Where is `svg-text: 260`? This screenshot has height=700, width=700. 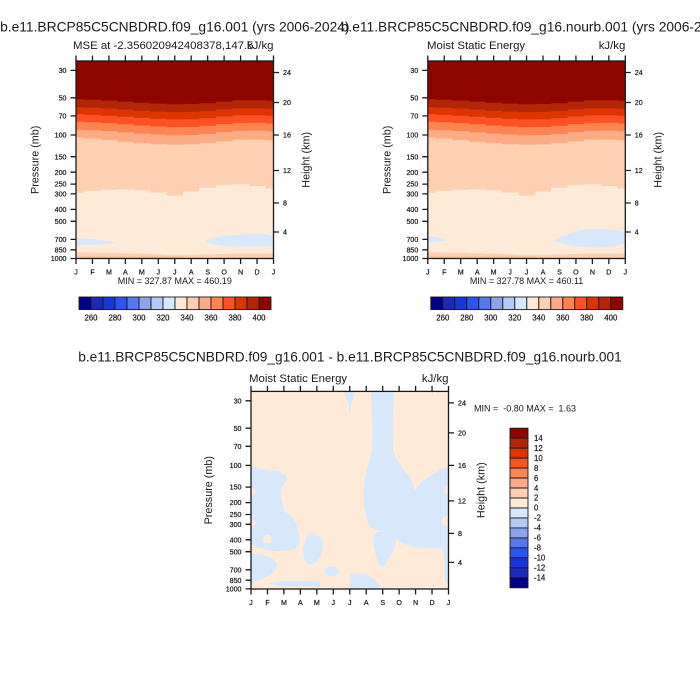
svg-text: 260 is located at coordinates (443, 318).